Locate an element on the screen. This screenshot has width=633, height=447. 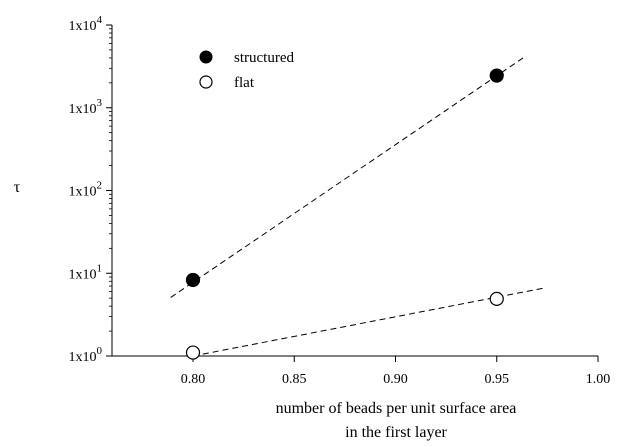
x-tick-label: 0.80 is located at coordinates (193, 379).